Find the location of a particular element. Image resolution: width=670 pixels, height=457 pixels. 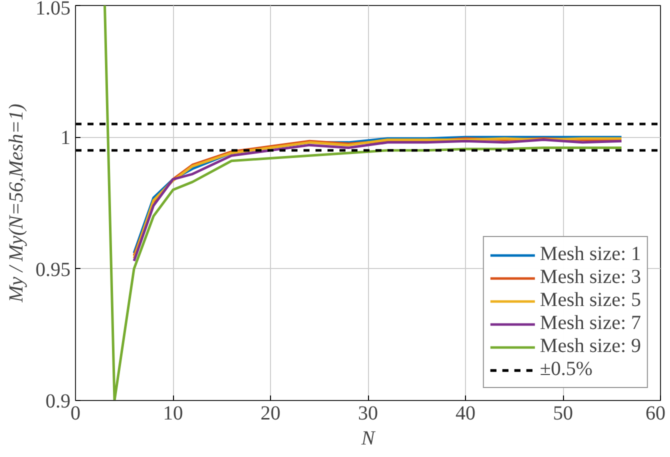

x-tick-label: 30 is located at coordinates (368, 413).